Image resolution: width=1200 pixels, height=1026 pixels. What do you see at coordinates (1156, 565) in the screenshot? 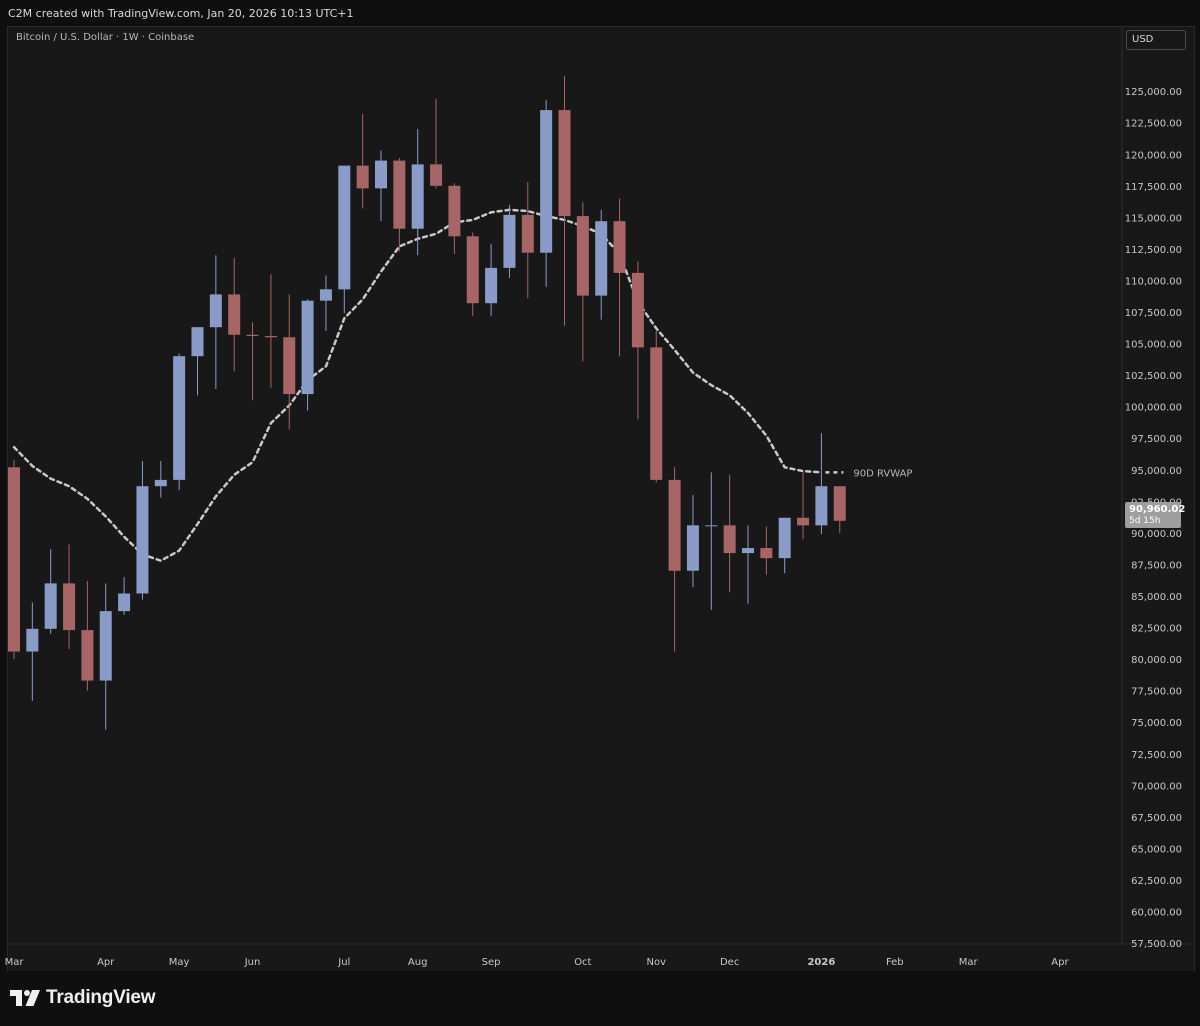
I see `price-tick-label: 87,500.00` at bounding box center [1156, 565].